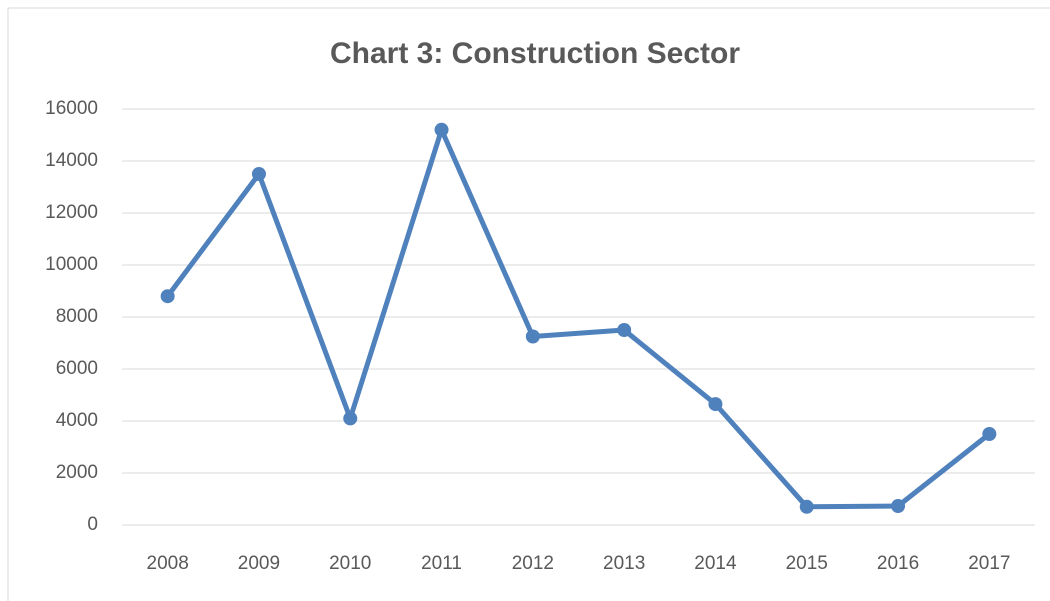  What do you see at coordinates (535, 53) in the screenshot?
I see `chart-title: Chart 3: Construction Sector` at bounding box center [535, 53].